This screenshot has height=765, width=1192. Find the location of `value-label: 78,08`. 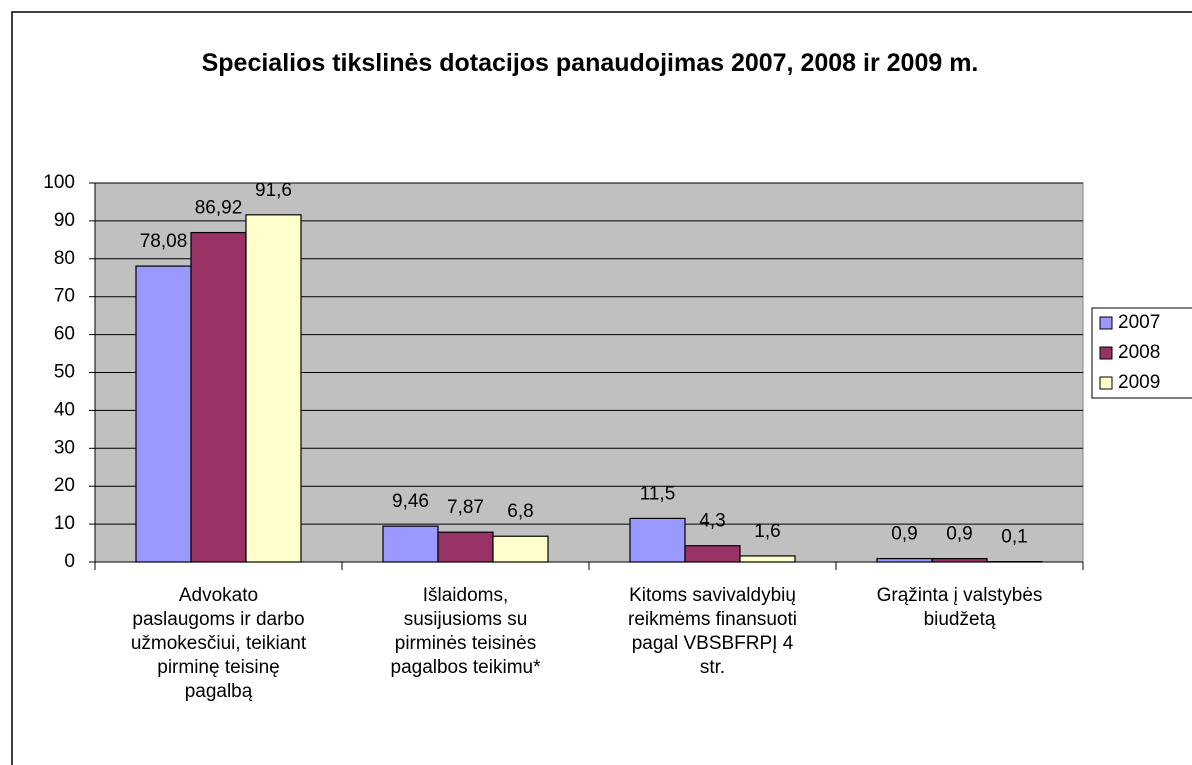

value-label: 78,08 is located at coordinates (164, 241).